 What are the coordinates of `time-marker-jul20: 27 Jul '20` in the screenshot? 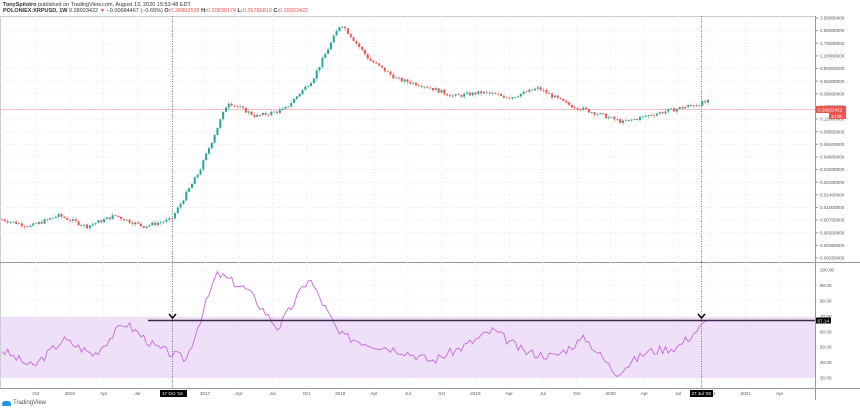 It's located at (702, 393).